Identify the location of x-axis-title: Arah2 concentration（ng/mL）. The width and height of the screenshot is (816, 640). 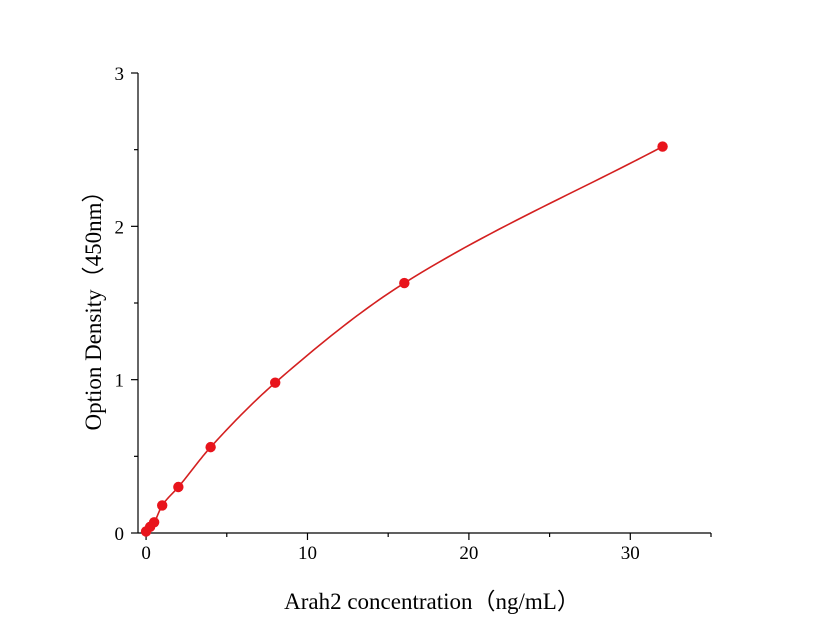
(432, 601).